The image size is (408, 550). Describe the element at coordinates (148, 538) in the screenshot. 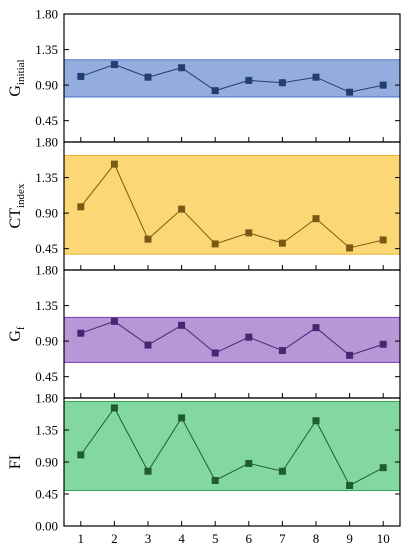

I see `x-tick-label: 3` at that location.